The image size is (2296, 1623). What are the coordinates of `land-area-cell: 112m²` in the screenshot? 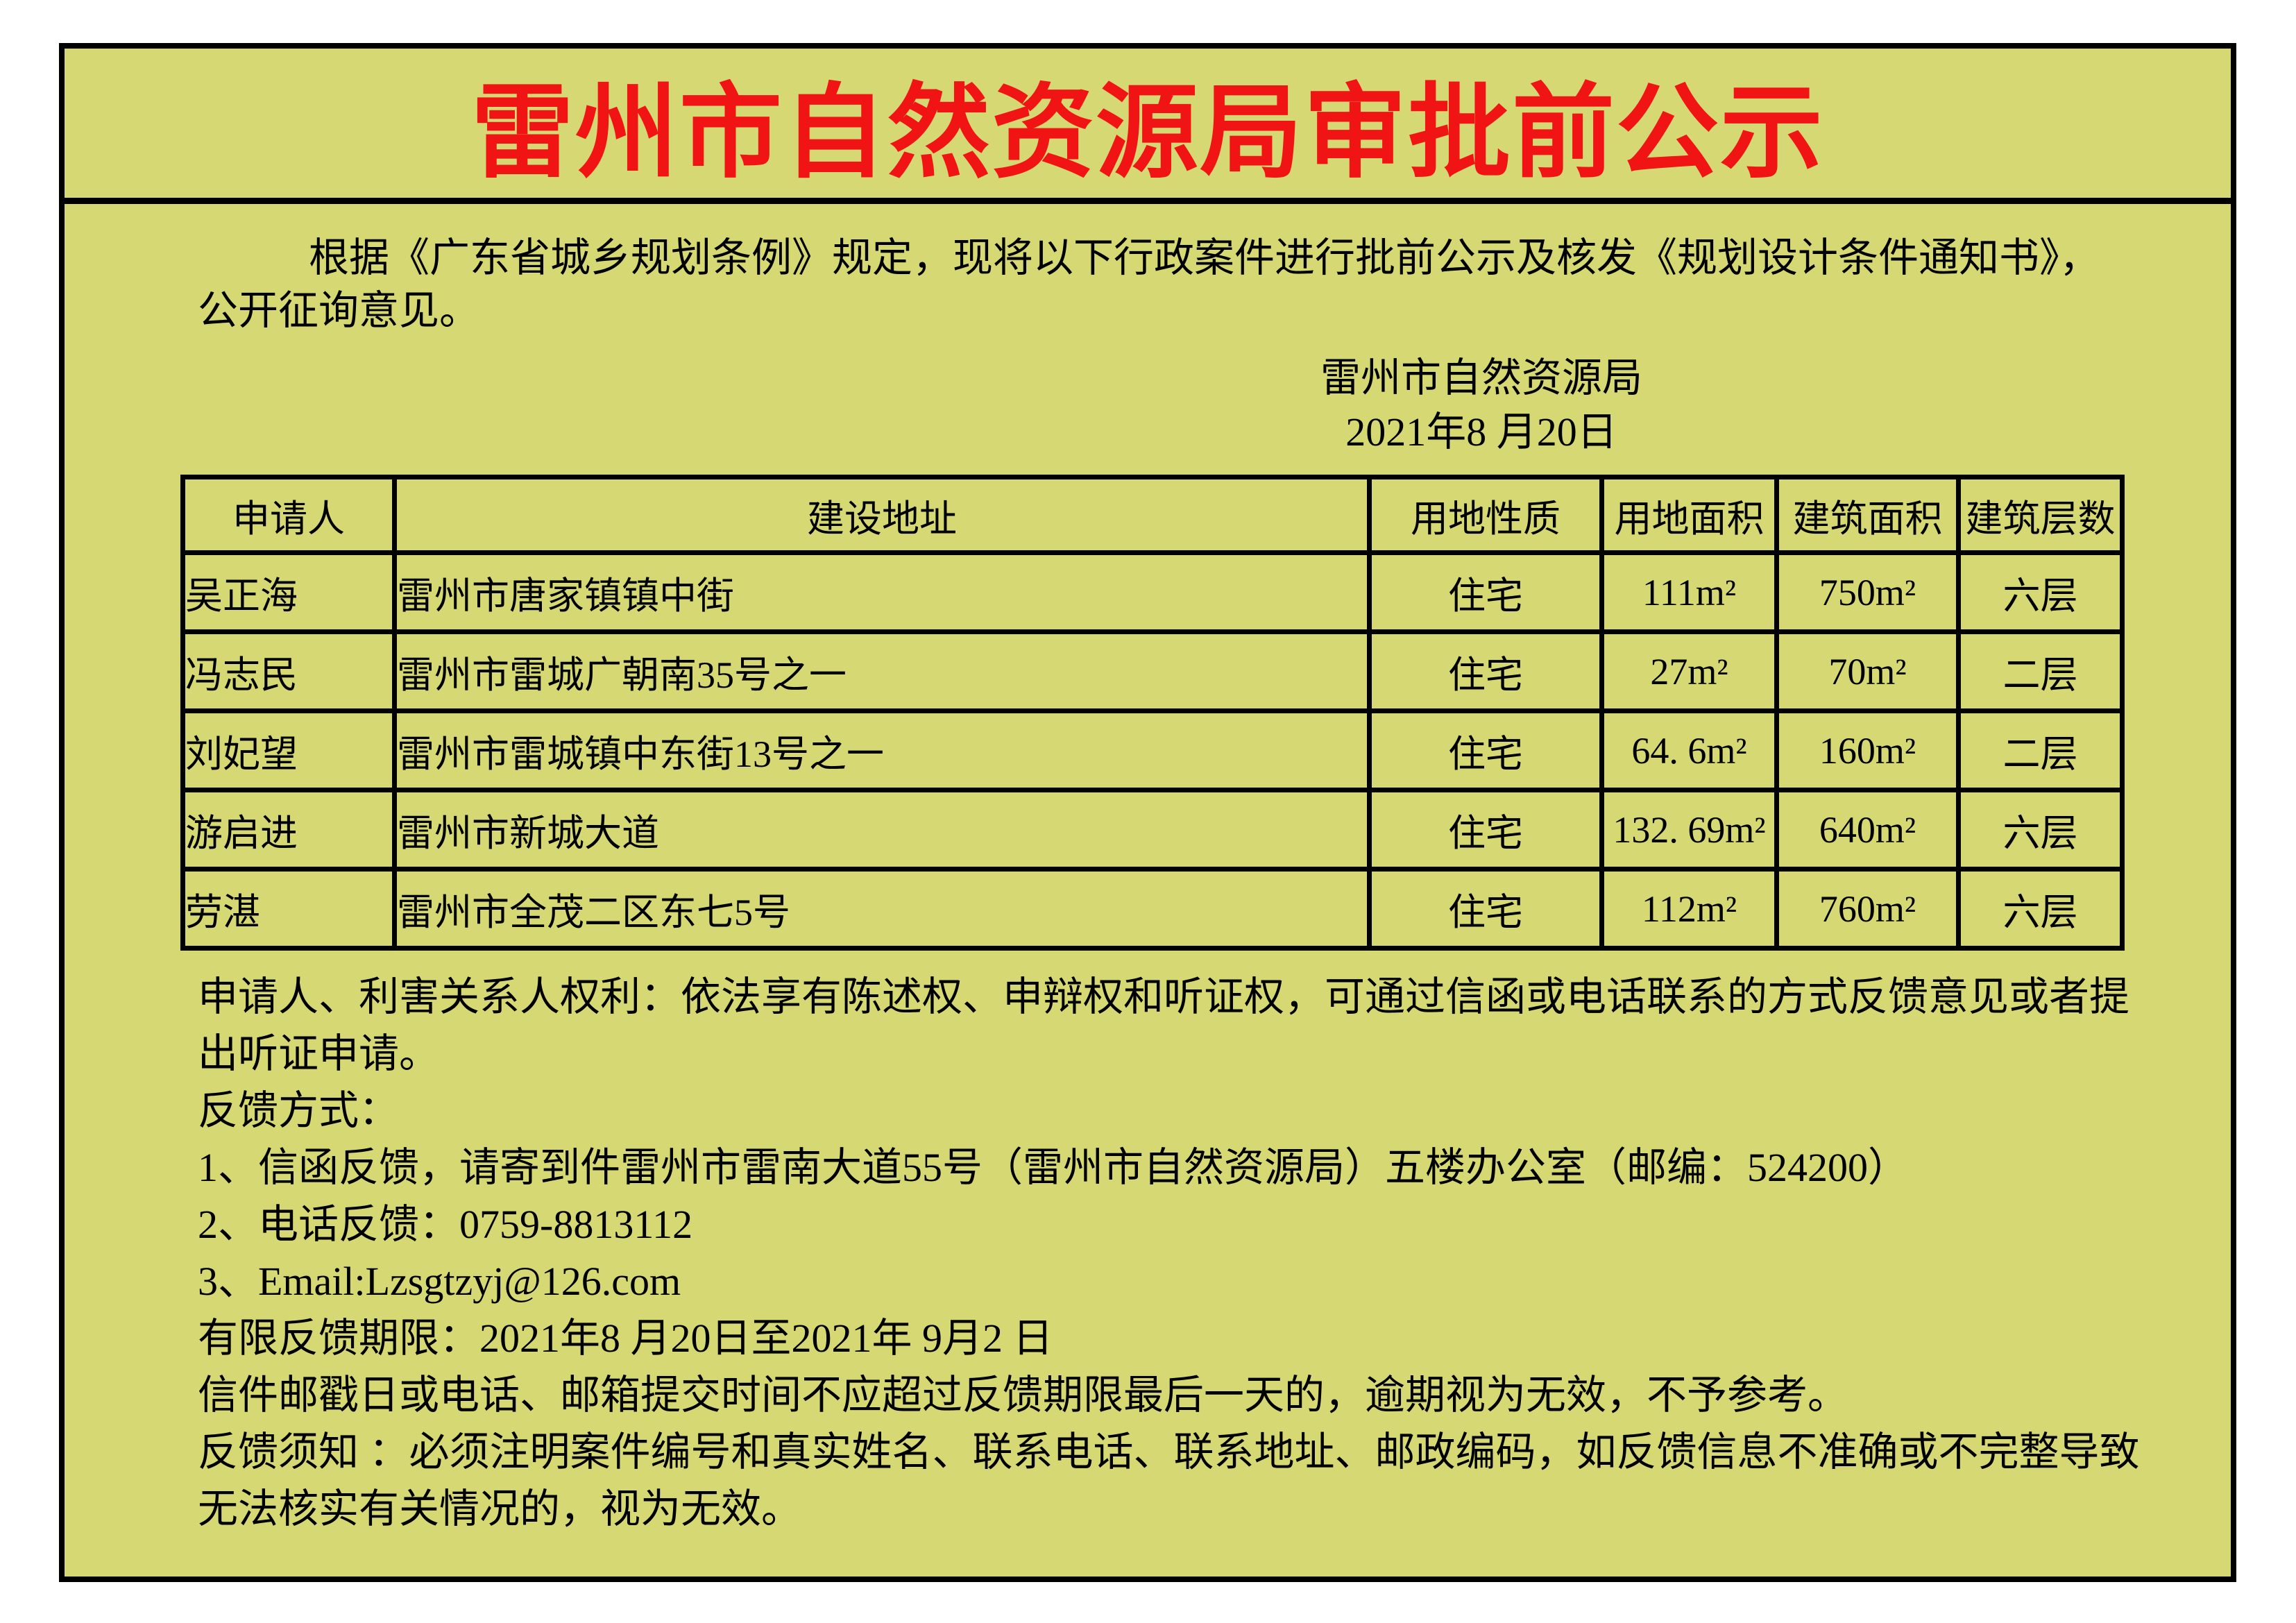 It's located at (1689, 909).